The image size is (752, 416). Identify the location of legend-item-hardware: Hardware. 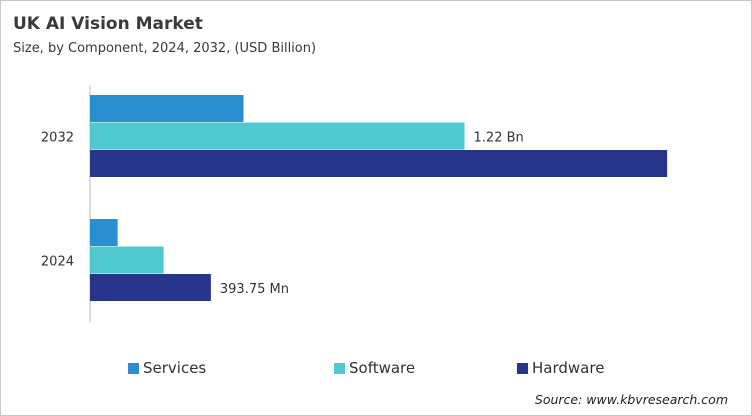
(560, 368).